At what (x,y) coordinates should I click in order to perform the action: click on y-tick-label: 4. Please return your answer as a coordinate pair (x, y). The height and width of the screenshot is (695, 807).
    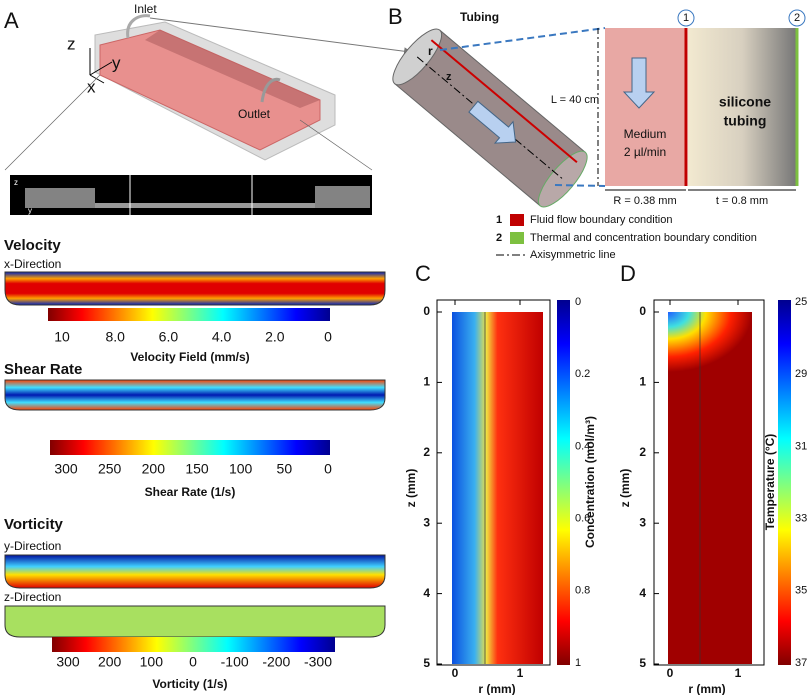
    Looking at the image, I should click on (426, 593).